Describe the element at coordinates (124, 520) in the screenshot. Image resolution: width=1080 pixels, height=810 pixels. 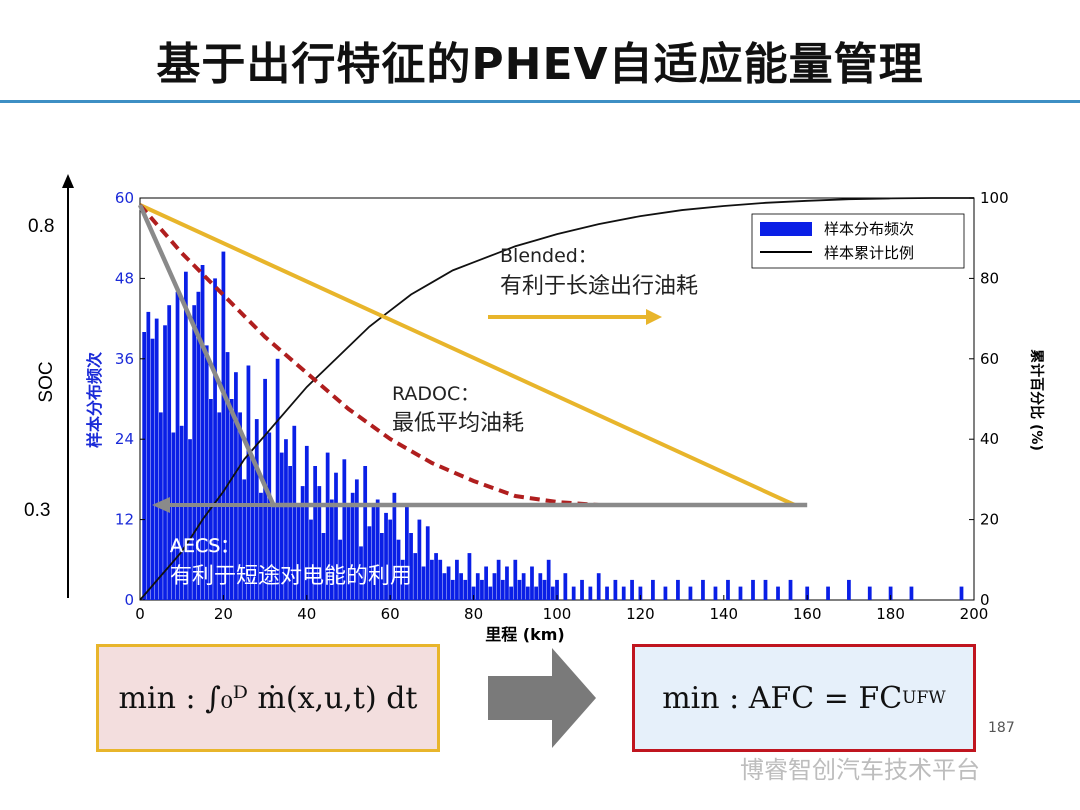
I see `y-left-tick-label: 12` at that location.